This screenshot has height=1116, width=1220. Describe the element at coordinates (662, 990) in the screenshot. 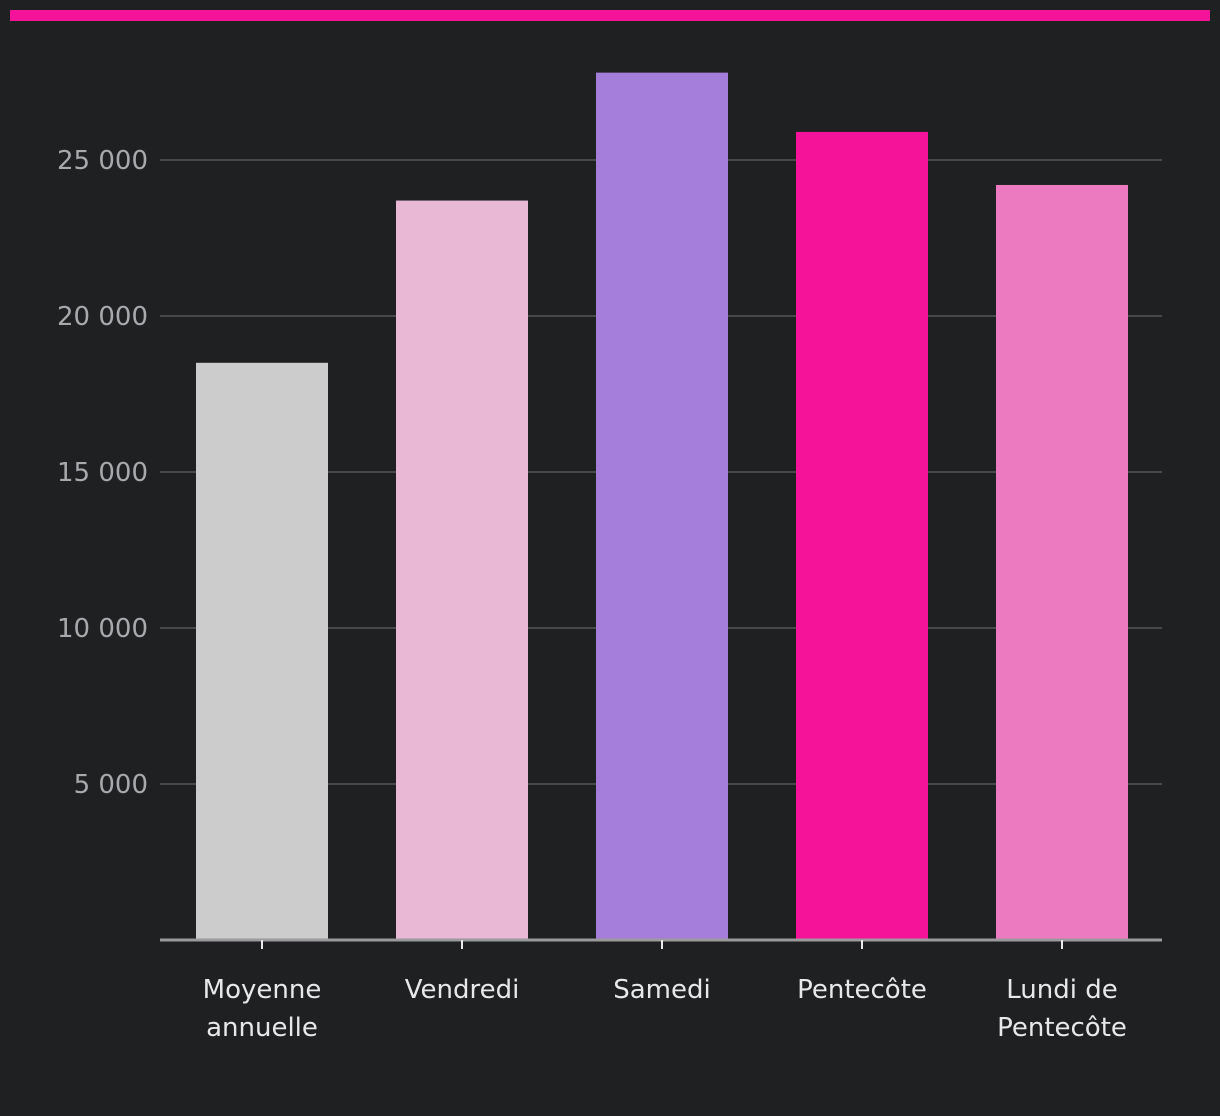

I see `x-tick-label: Samedi` at that location.